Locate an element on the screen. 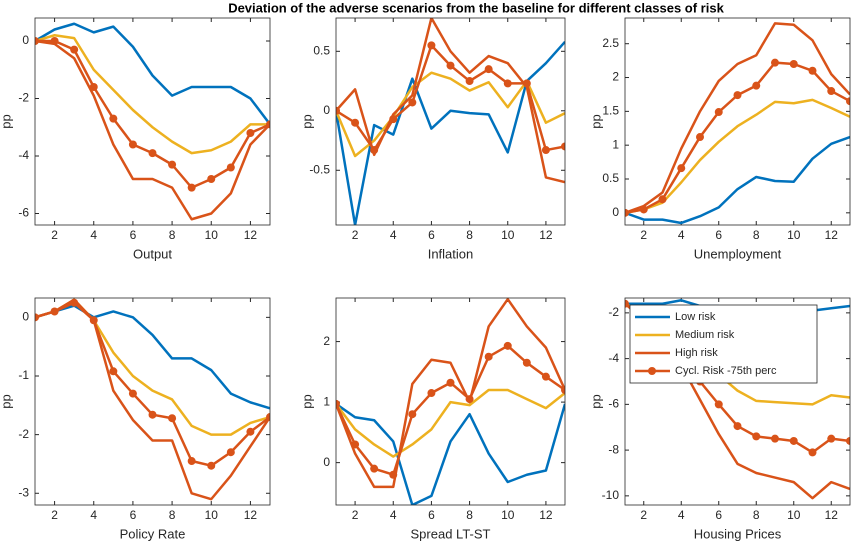 Image resolution: width=852 pixels, height=547 pixels. legend-label: Low risk is located at coordinates (695, 317).